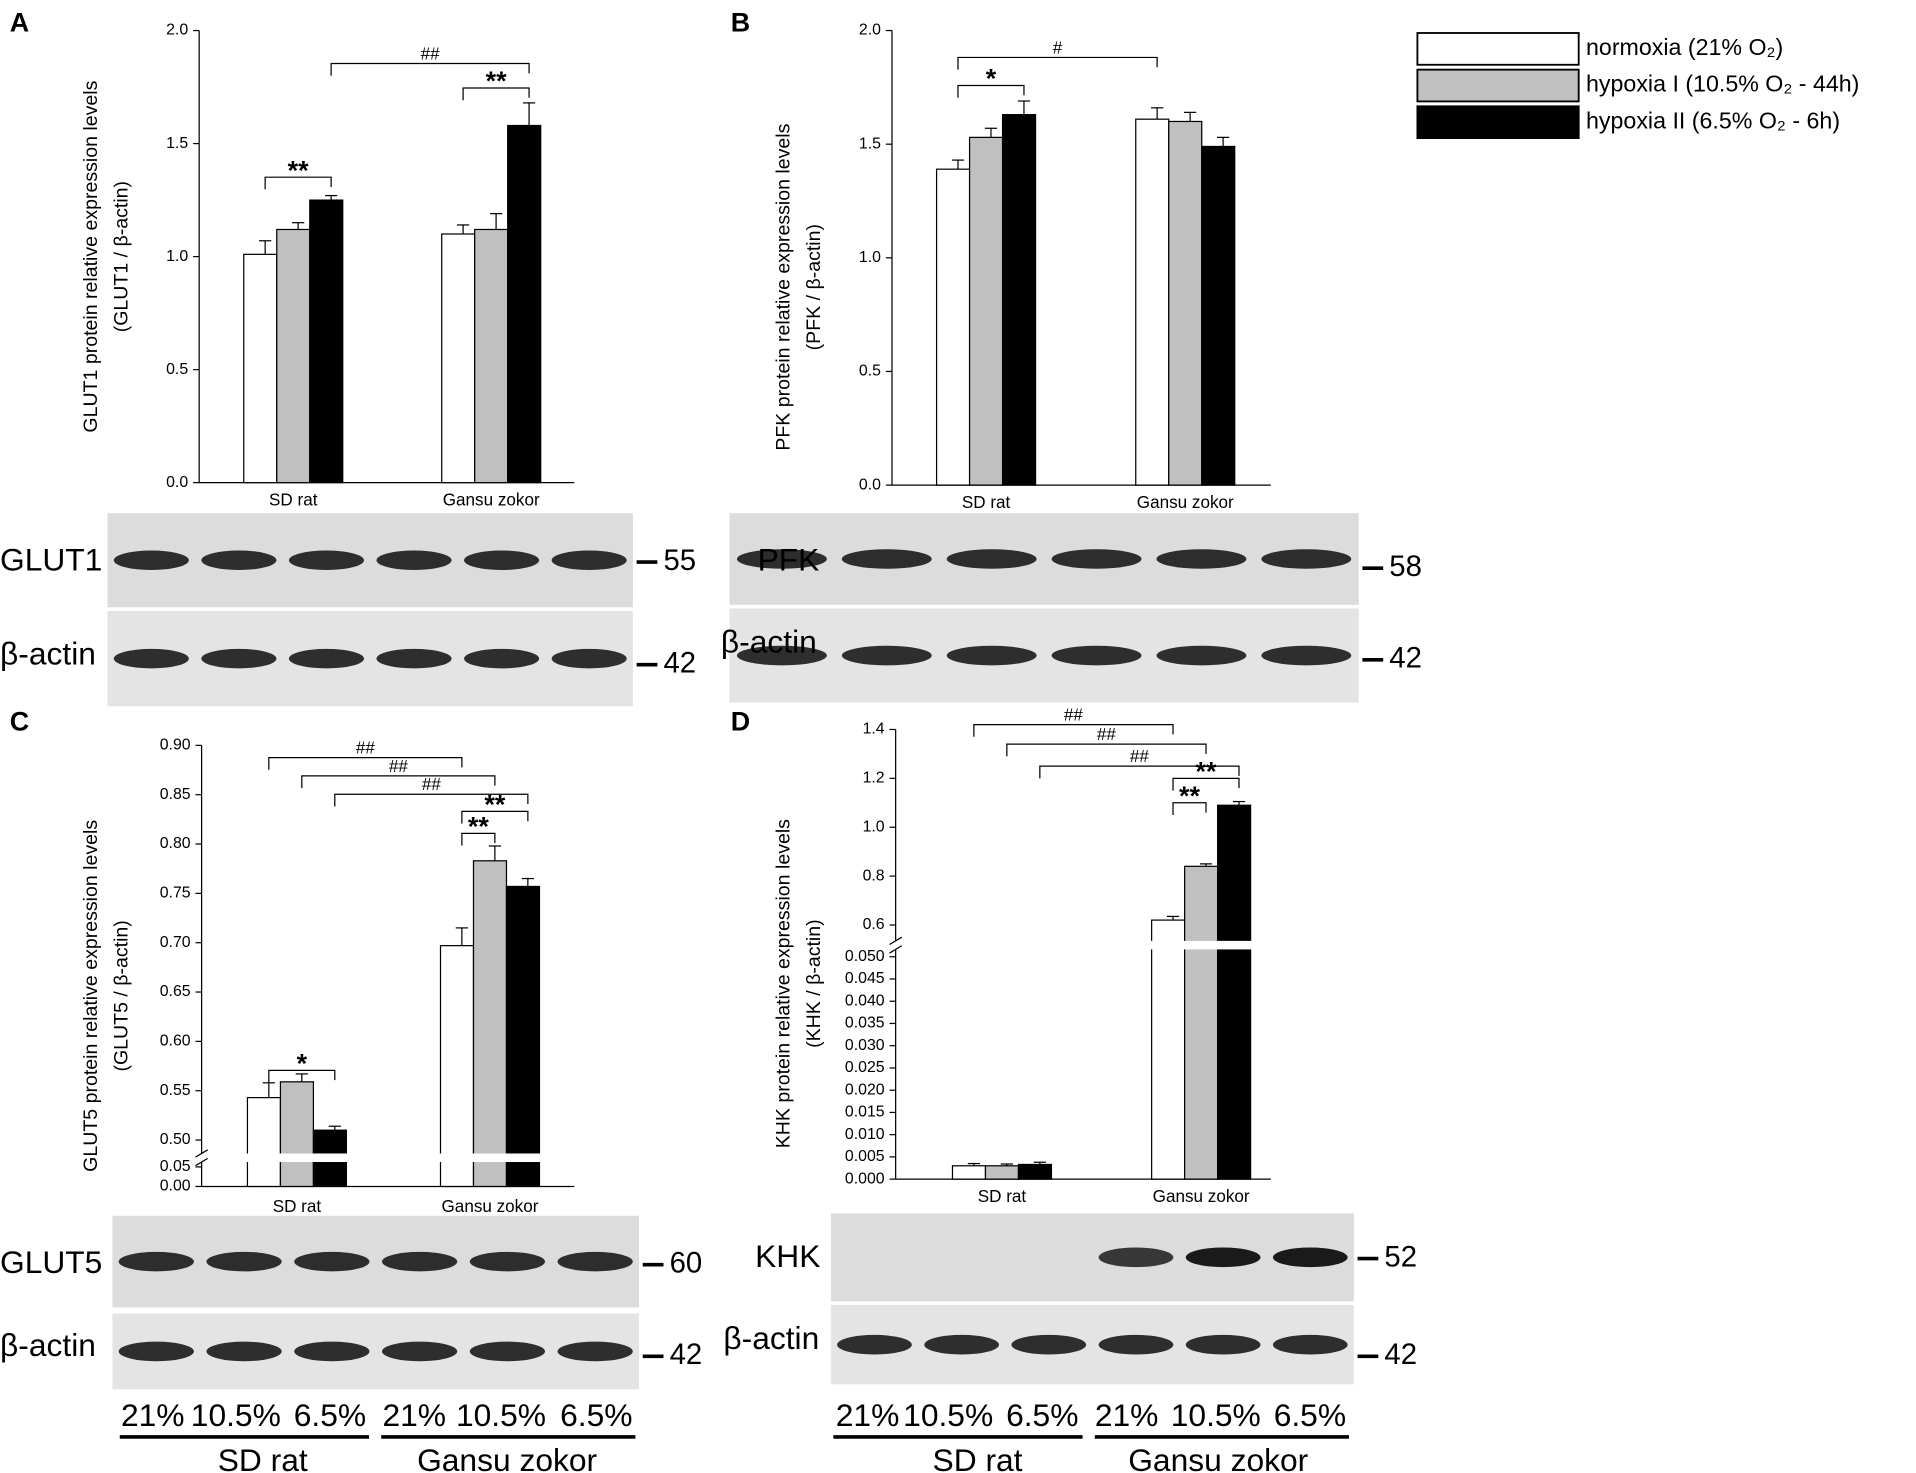 The height and width of the screenshot is (1473, 1916). Describe the element at coordinates (865, 1000) in the screenshot. I see `y-tick-label: 0.040` at that location.